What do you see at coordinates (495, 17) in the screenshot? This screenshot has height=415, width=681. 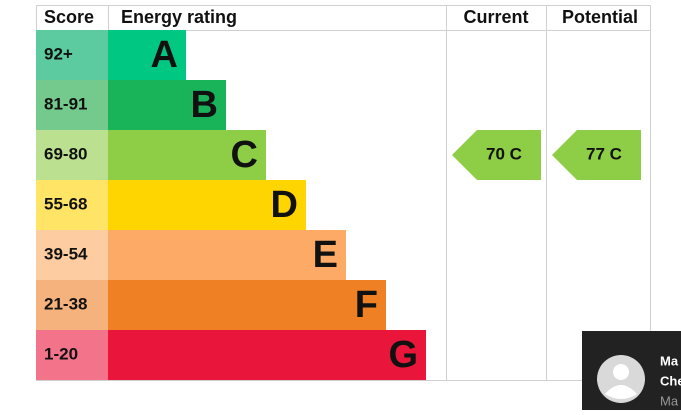 I see `header-current: Current` at bounding box center [495, 17].